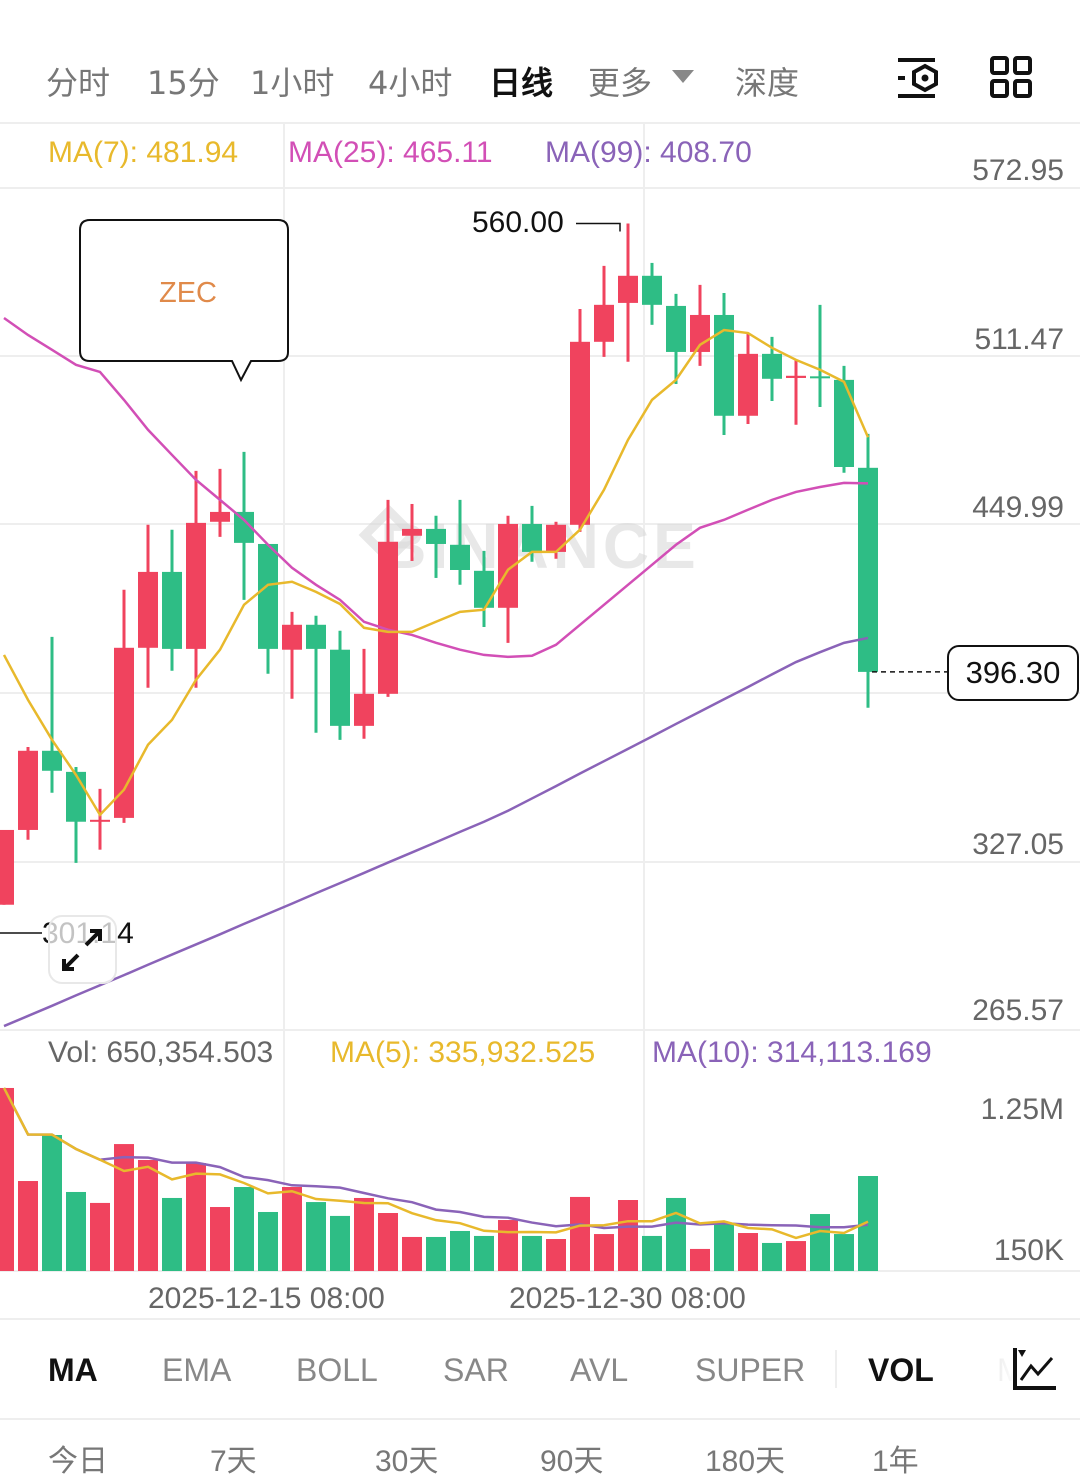 Image resolution: width=1080 pixels, height=1480 pixels. I want to click on indicator-ema: EMA, so click(197, 1370).